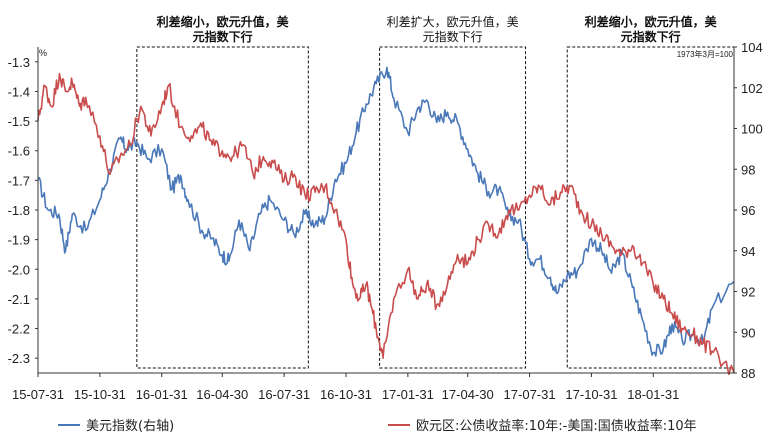 The width and height of the screenshot is (782, 446). What do you see at coordinates (43, 53) in the screenshot?
I see `left-axis-unit: %` at bounding box center [43, 53].